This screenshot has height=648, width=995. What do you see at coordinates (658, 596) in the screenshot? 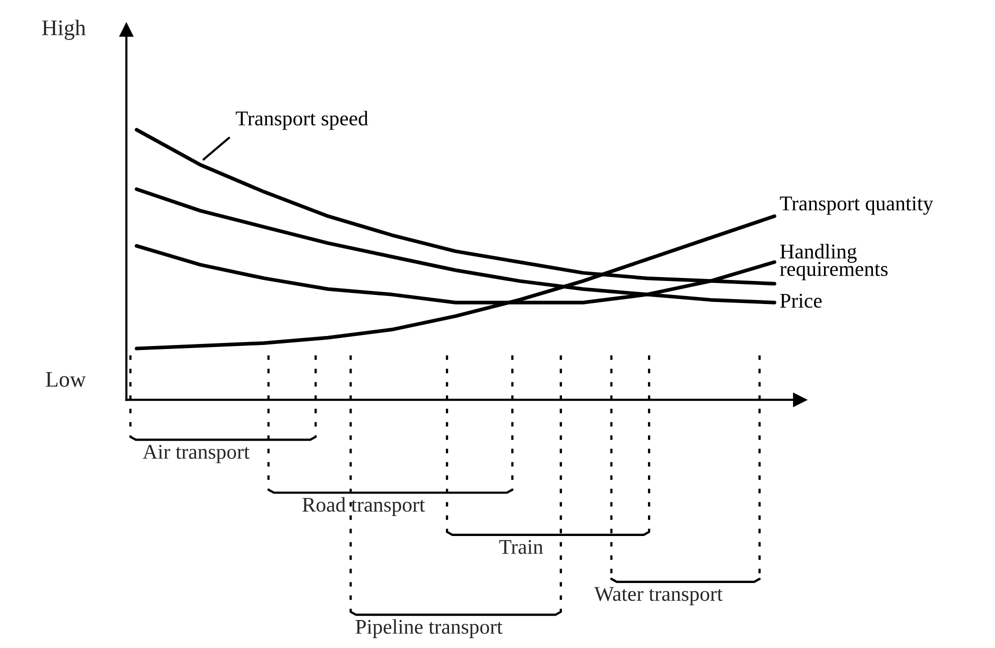
I see `text: Water transport` at bounding box center [658, 596].